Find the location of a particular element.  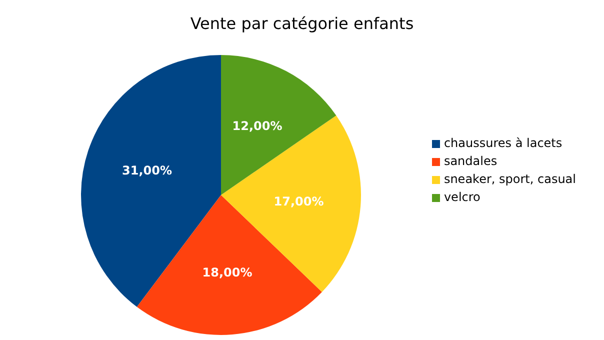

data-label: 12,00% is located at coordinates (257, 125).